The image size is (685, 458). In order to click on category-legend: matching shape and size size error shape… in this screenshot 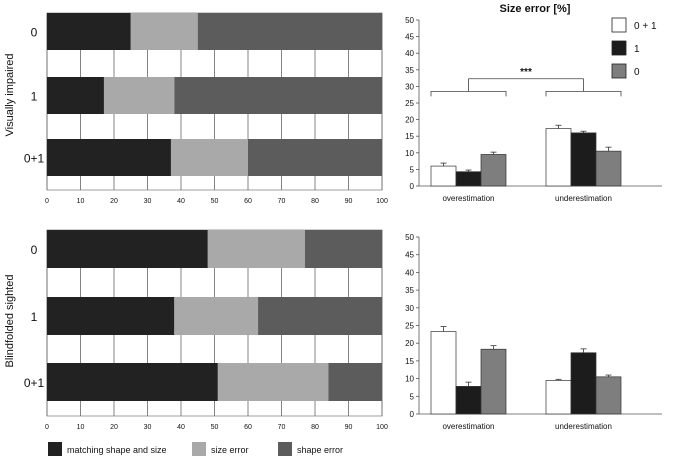, I will do `click(195, 449)`.